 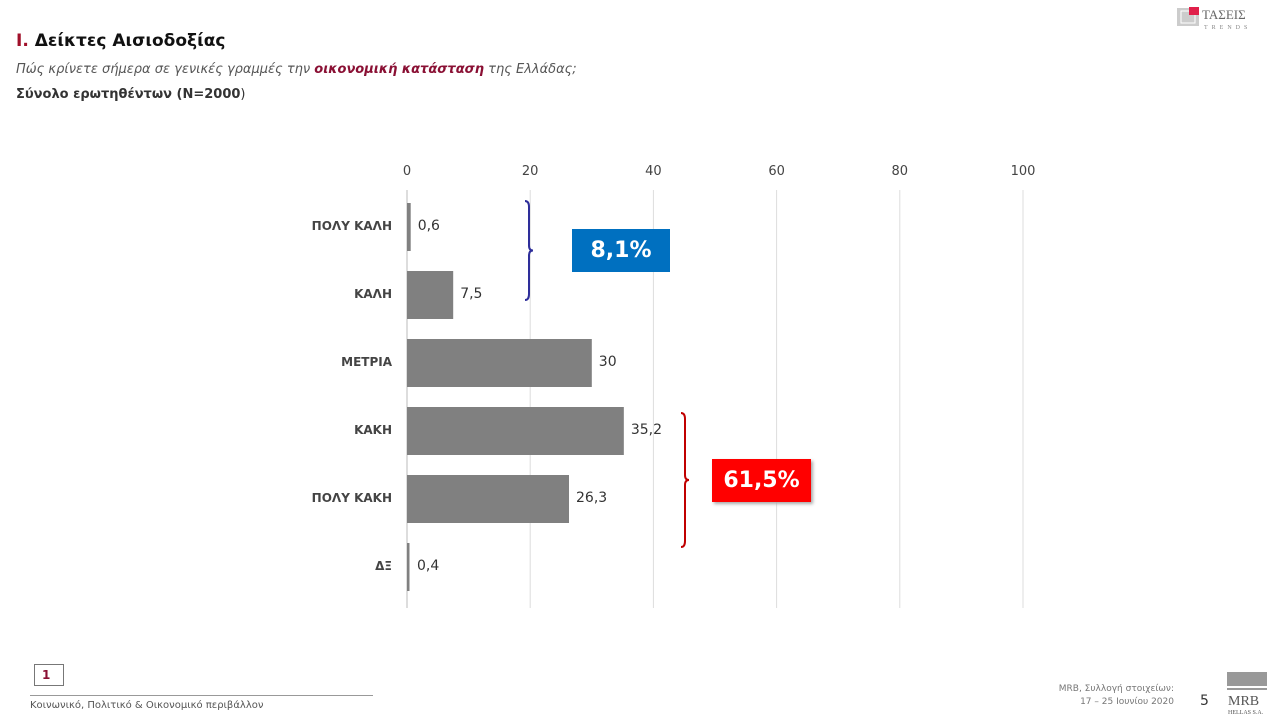 What do you see at coordinates (1243, 701) in the screenshot?
I see `svg-text: MRB` at bounding box center [1243, 701].